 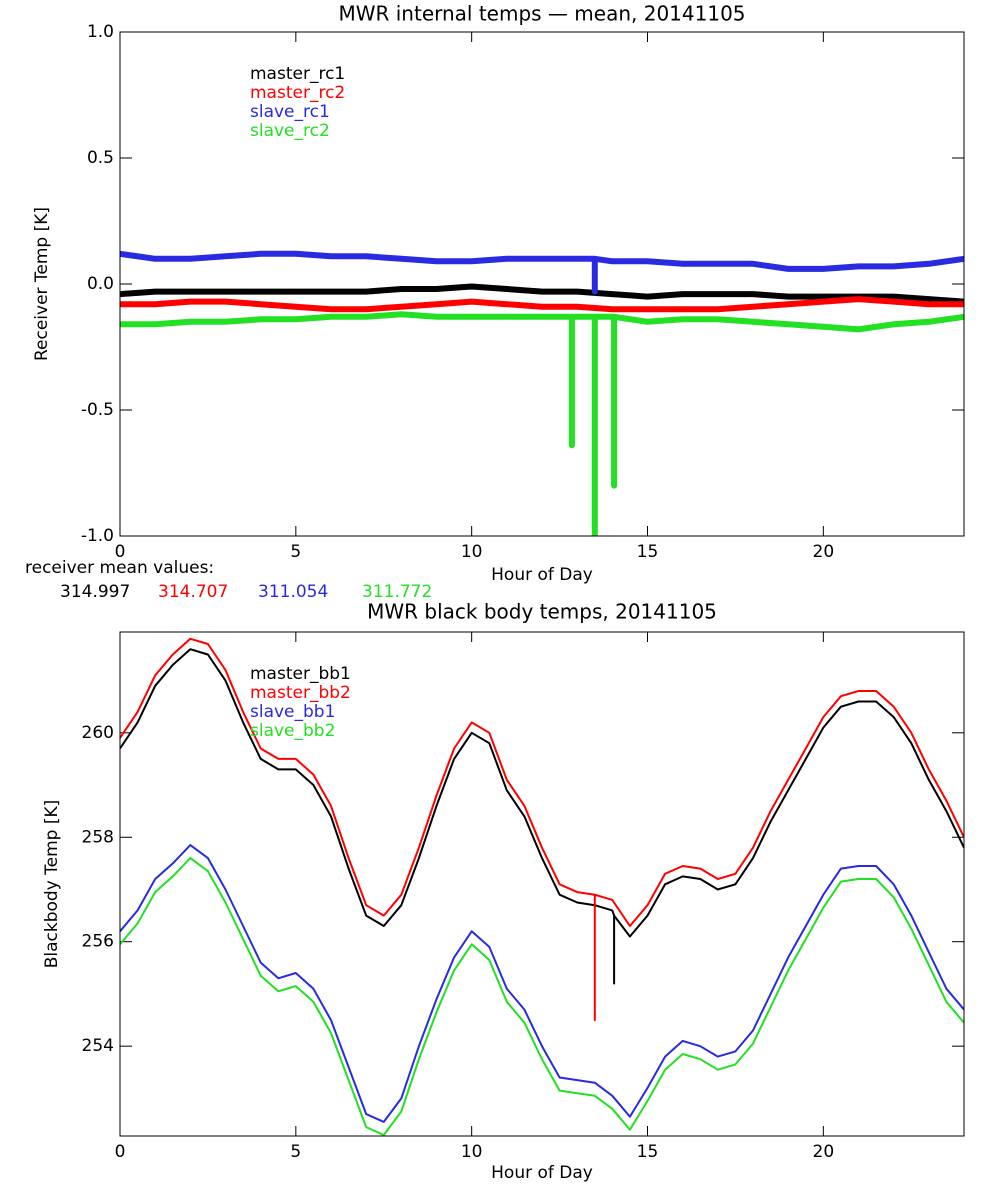 What do you see at coordinates (300, 674) in the screenshot?
I see `legend-entry: master_bb1` at bounding box center [300, 674].